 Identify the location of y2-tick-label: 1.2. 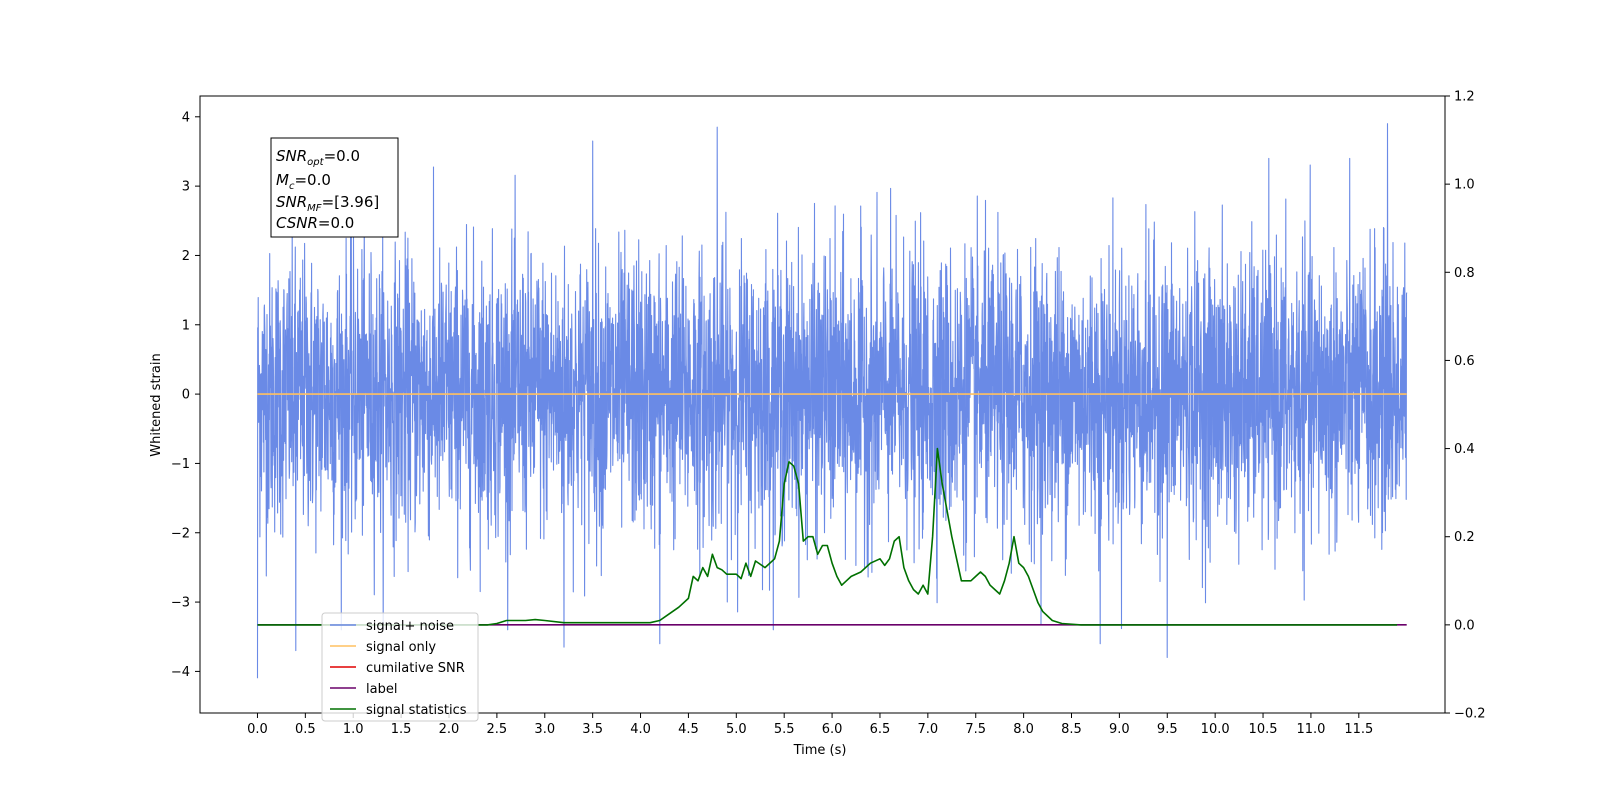
(1464, 97).